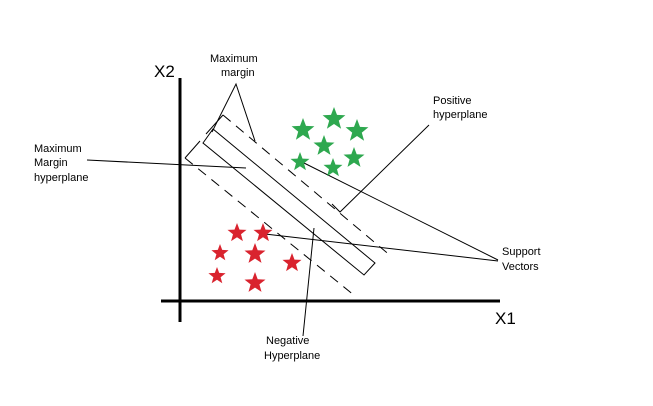  Describe the element at coordinates (214, 124) in the screenshot. I see `positive-margin-cap` at that location.